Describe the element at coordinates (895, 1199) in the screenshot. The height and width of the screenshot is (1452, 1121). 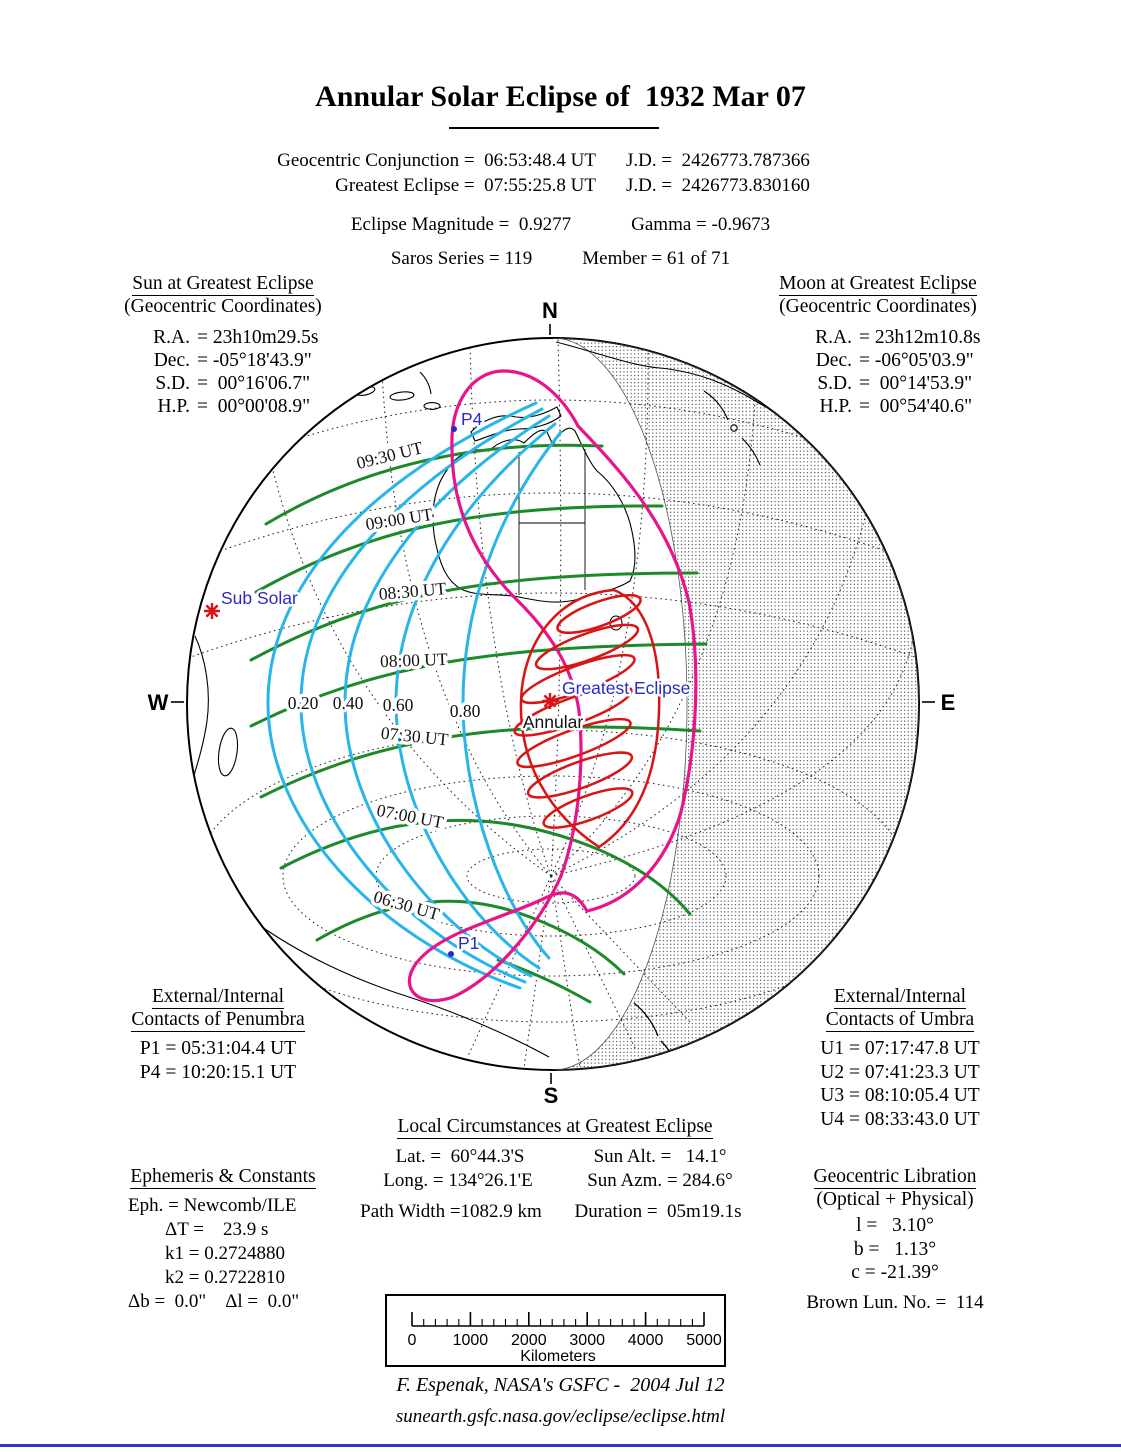
I see `libration-subheading: (Optical + Physical)` at that location.